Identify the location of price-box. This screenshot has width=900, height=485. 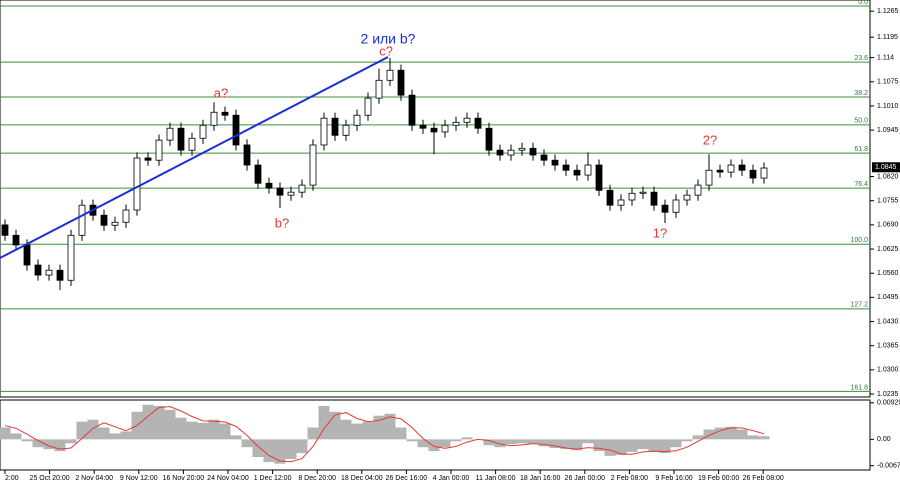
(886, 167).